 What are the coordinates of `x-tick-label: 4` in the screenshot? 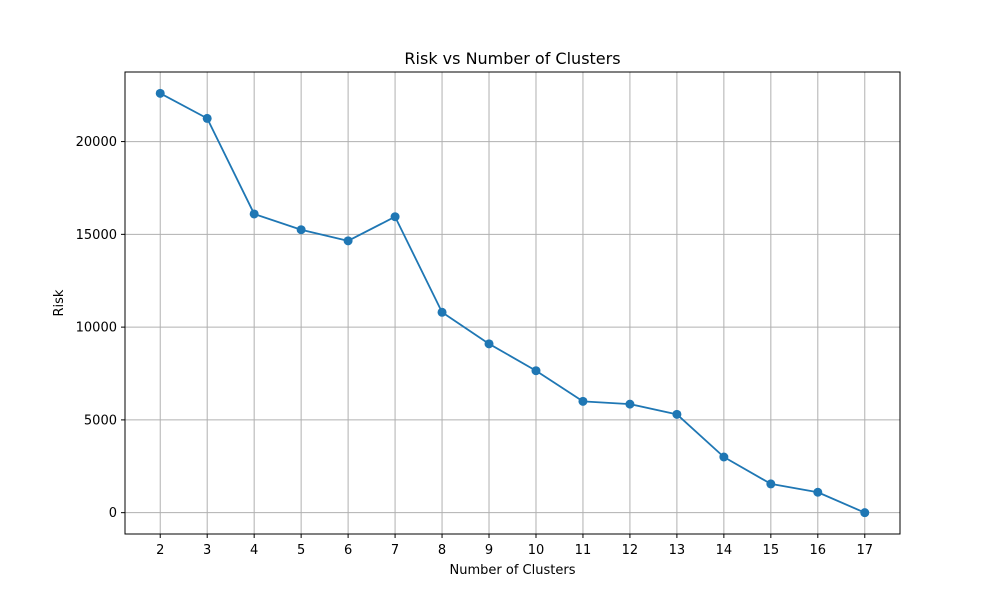 It's located at (254, 550).